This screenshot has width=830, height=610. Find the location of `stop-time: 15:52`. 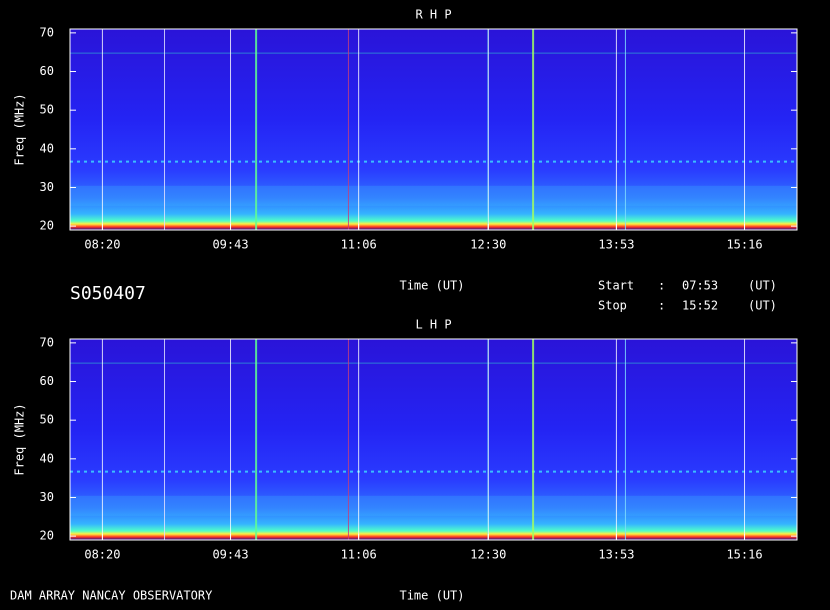

stop-time: 15:52 is located at coordinates (700, 306).